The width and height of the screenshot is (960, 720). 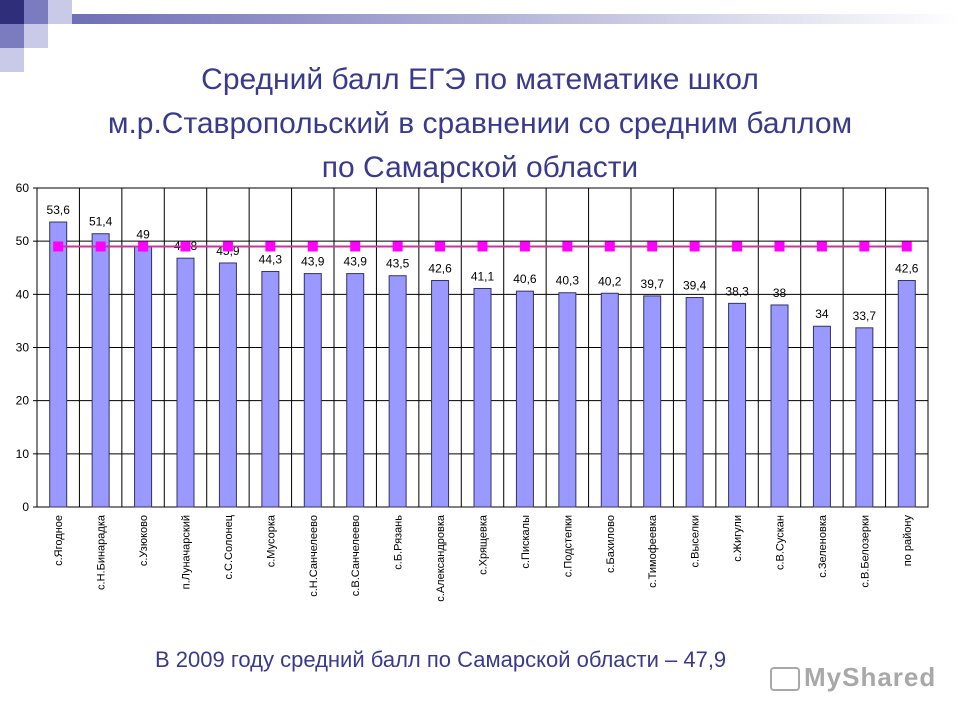 What do you see at coordinates (865, 551) in the screenshot?
I see `x-tick-label: с.В.Белозерки` at bounding box center [865, 551].